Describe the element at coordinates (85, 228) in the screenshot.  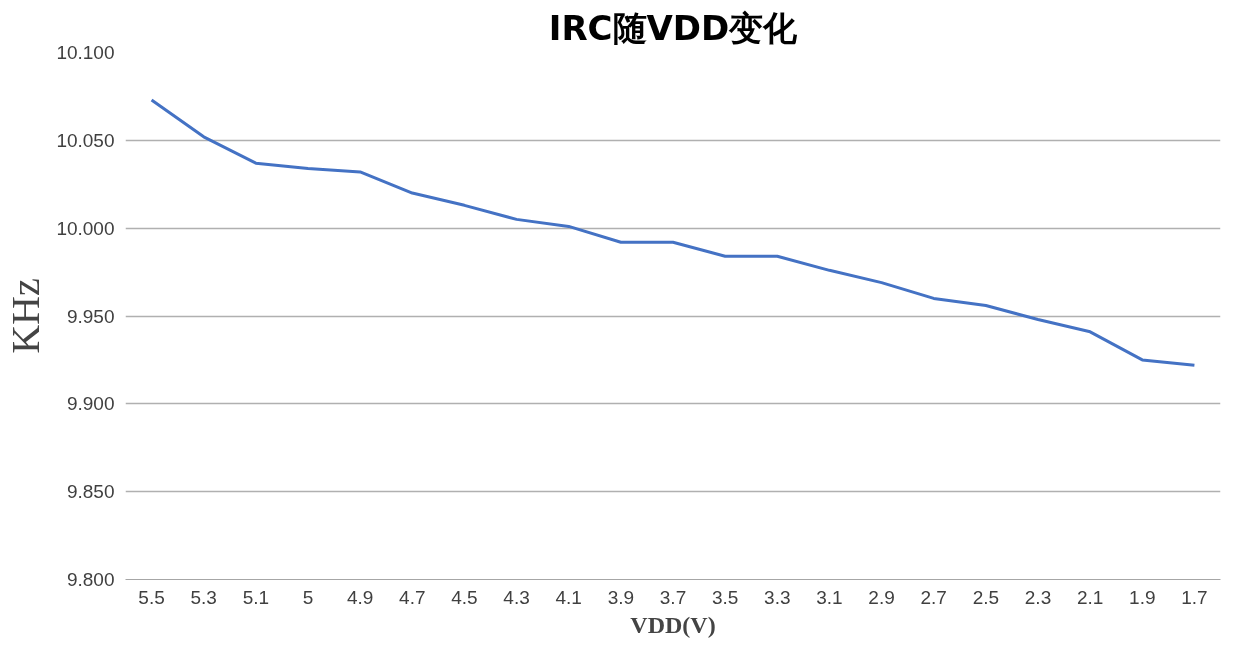
I see `y-tick-label: 10.000` at that location.